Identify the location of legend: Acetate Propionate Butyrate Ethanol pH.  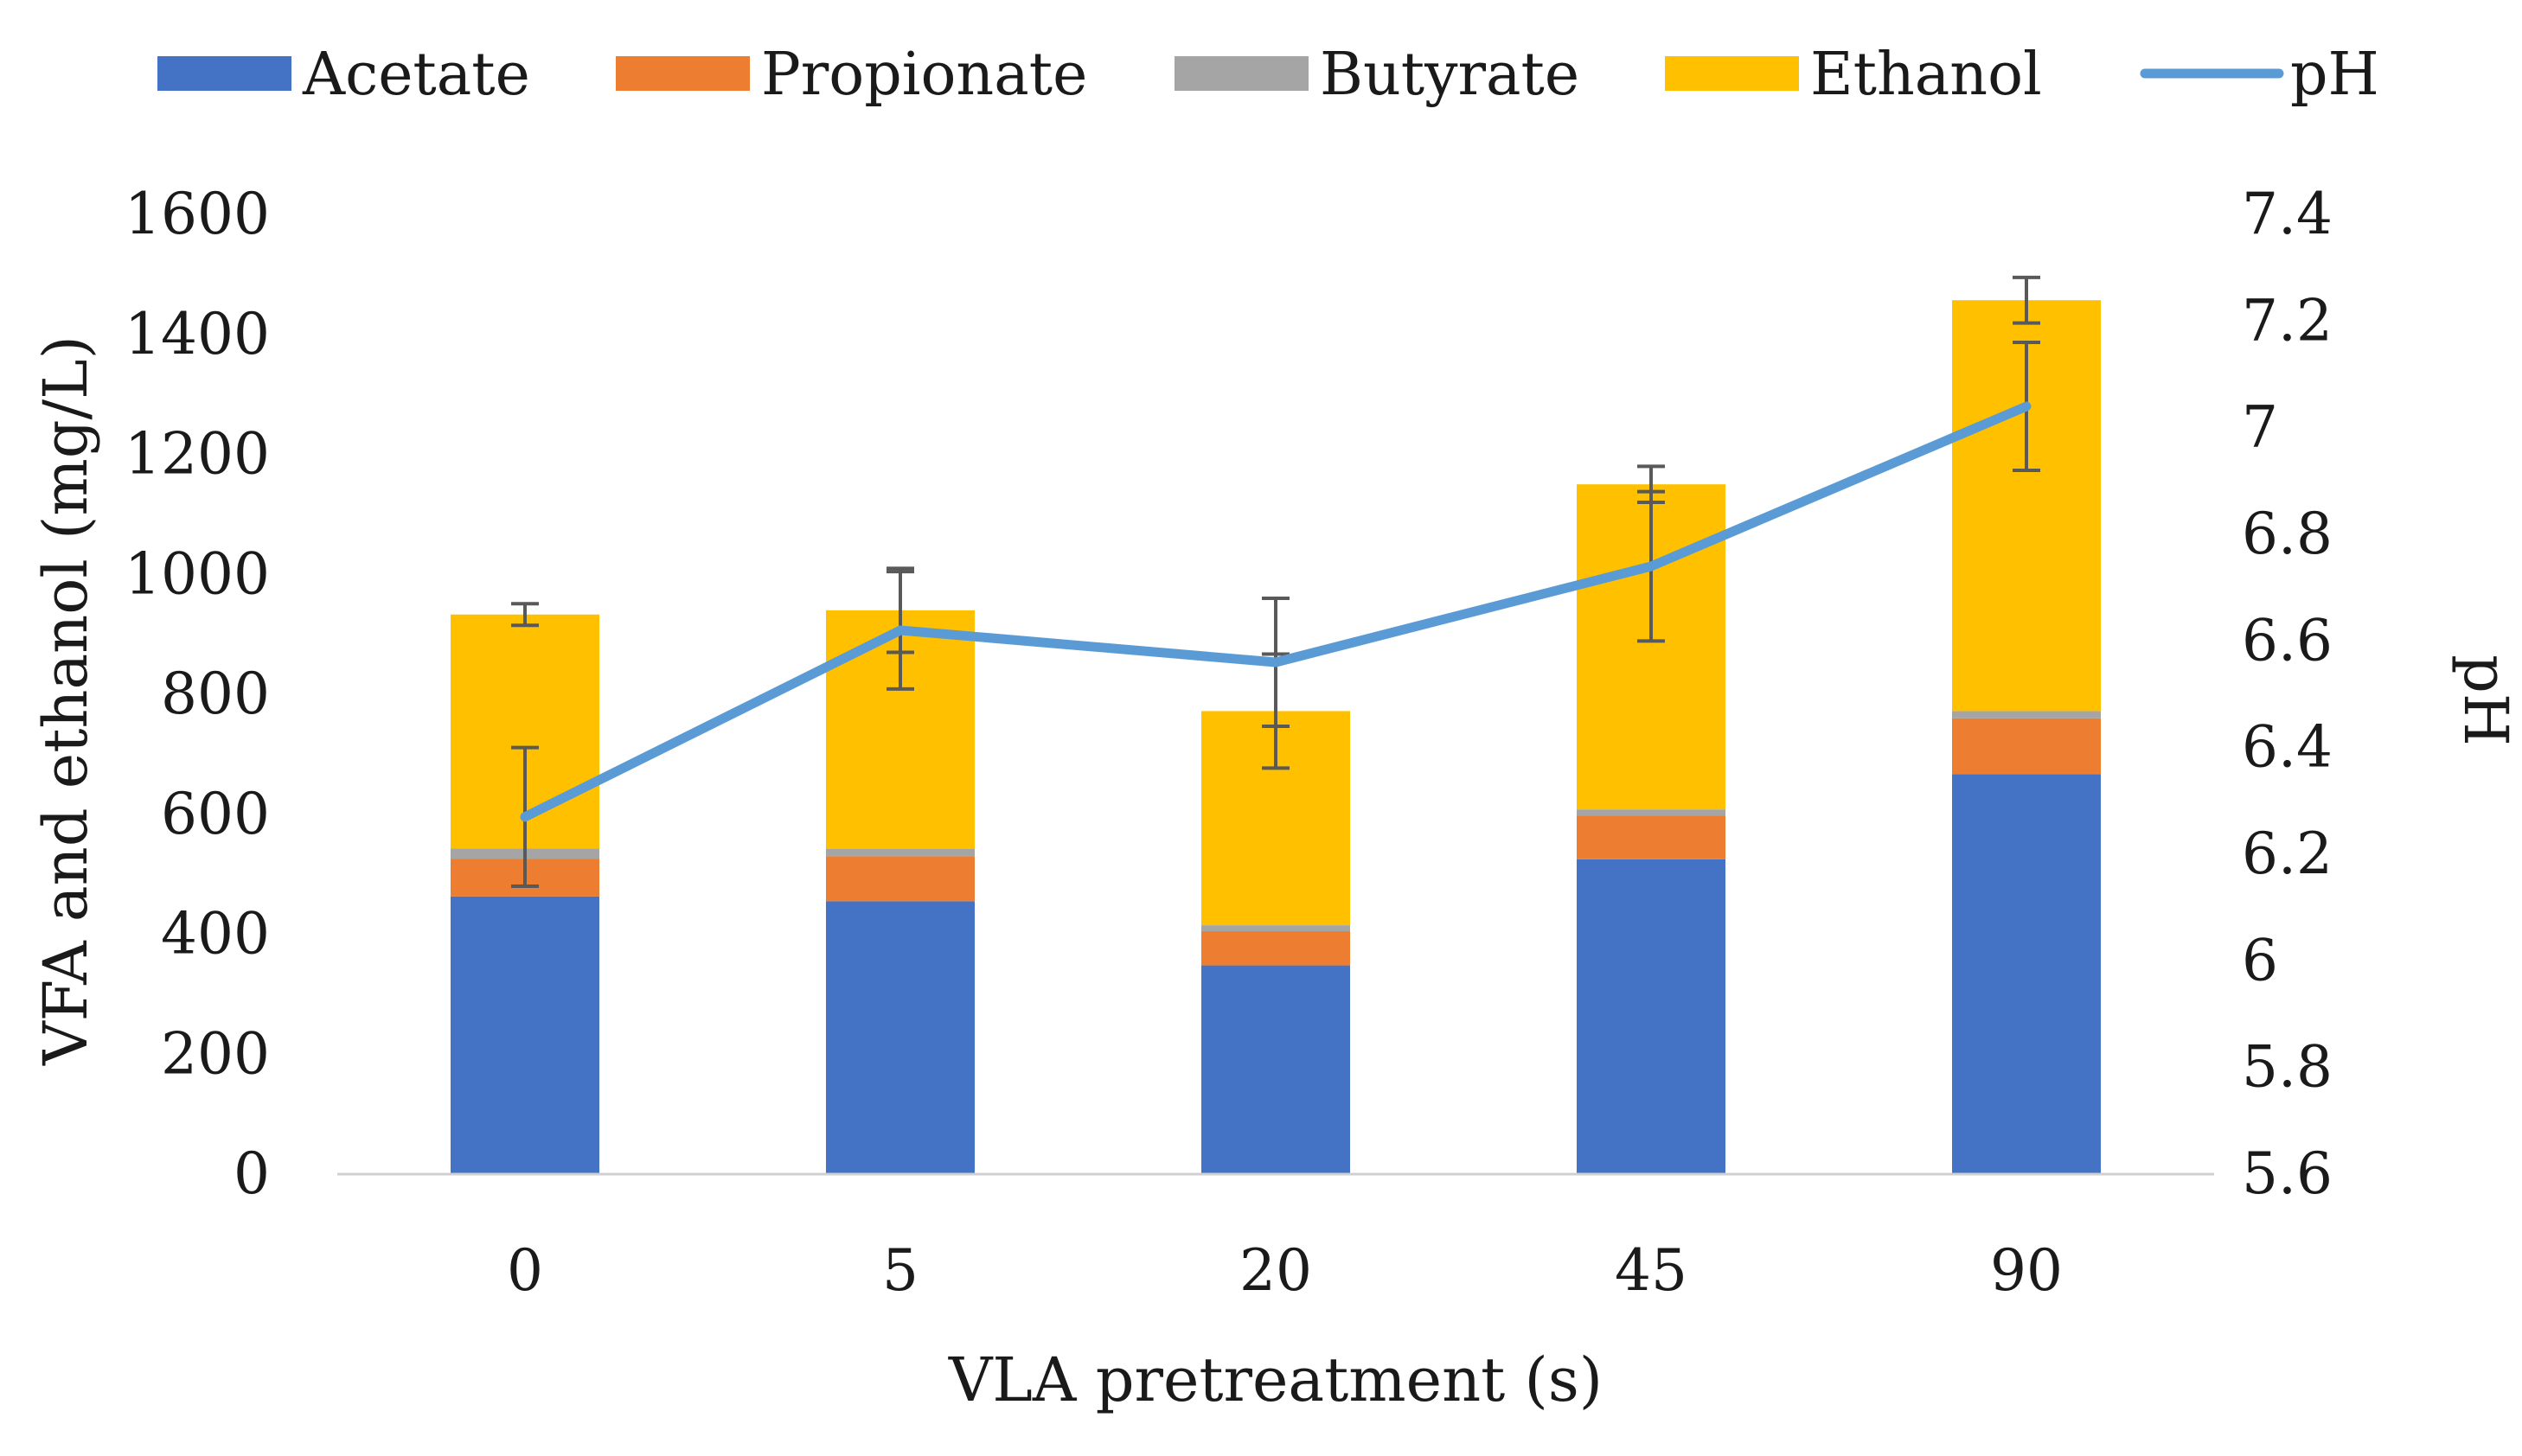
(1268, 75).